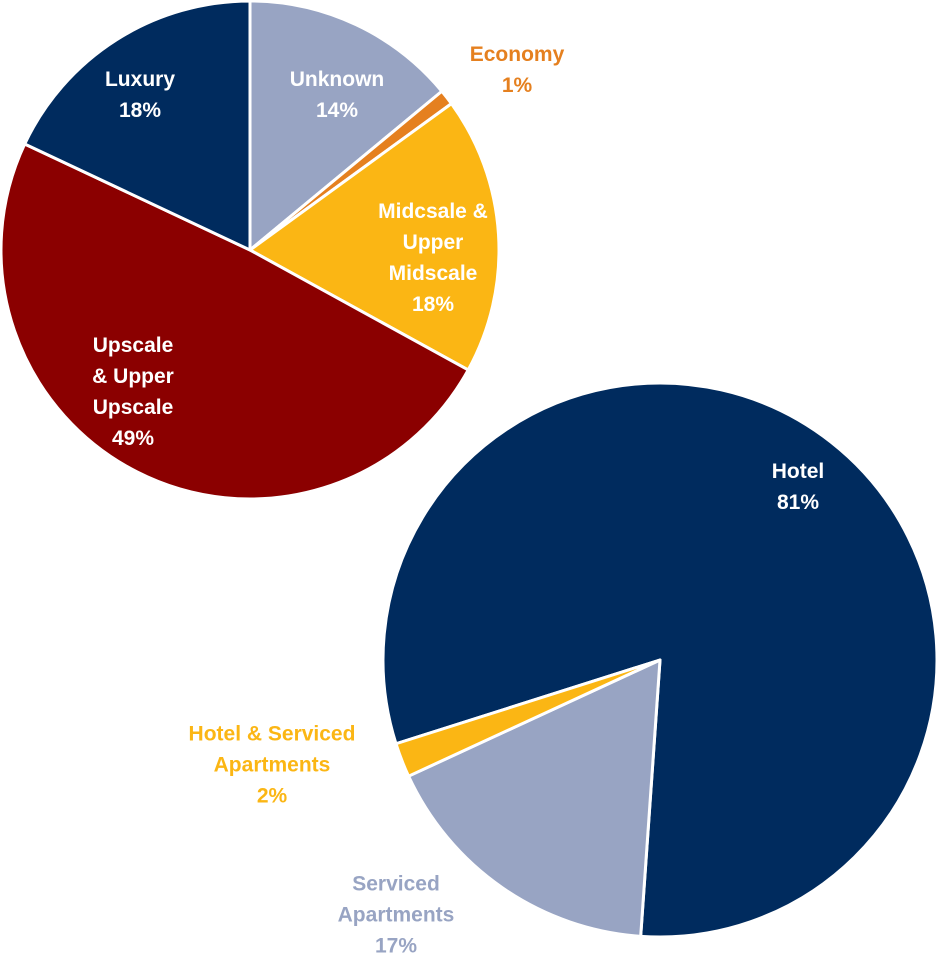 The width and height of the screenshot is (937, 962). Describe the element at coordinates (517, 54) in the screenshot. I see `category-label: Economy` at that location.